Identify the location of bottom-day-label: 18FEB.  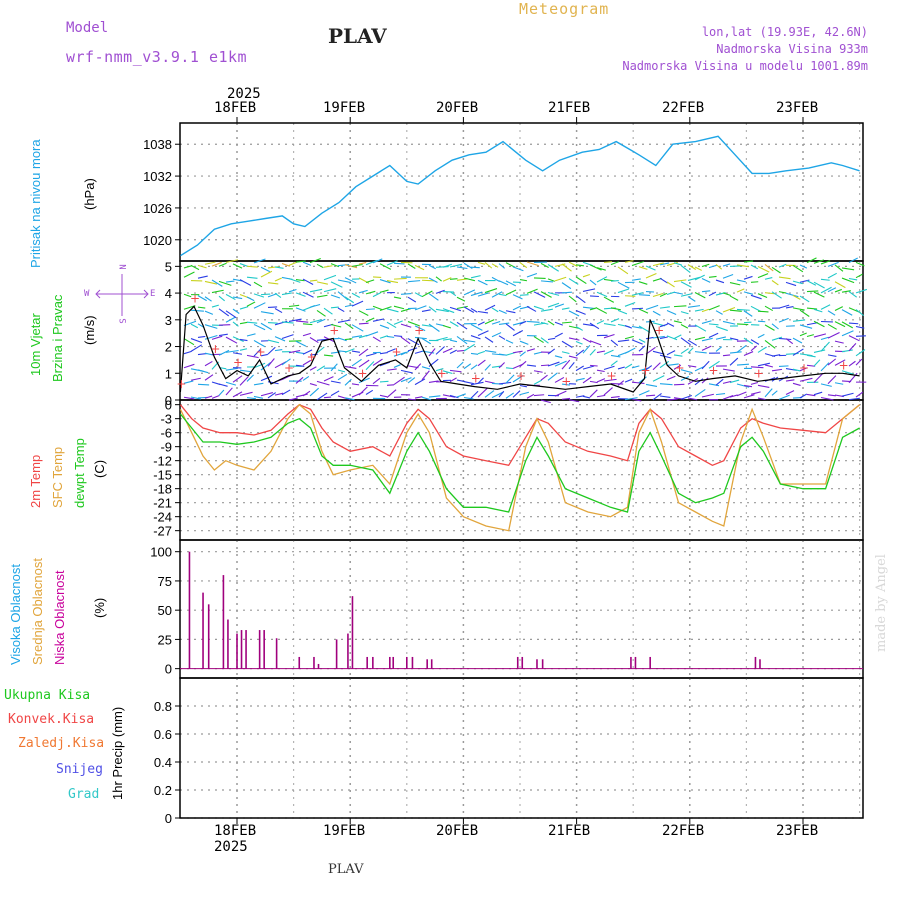
(235, 831).